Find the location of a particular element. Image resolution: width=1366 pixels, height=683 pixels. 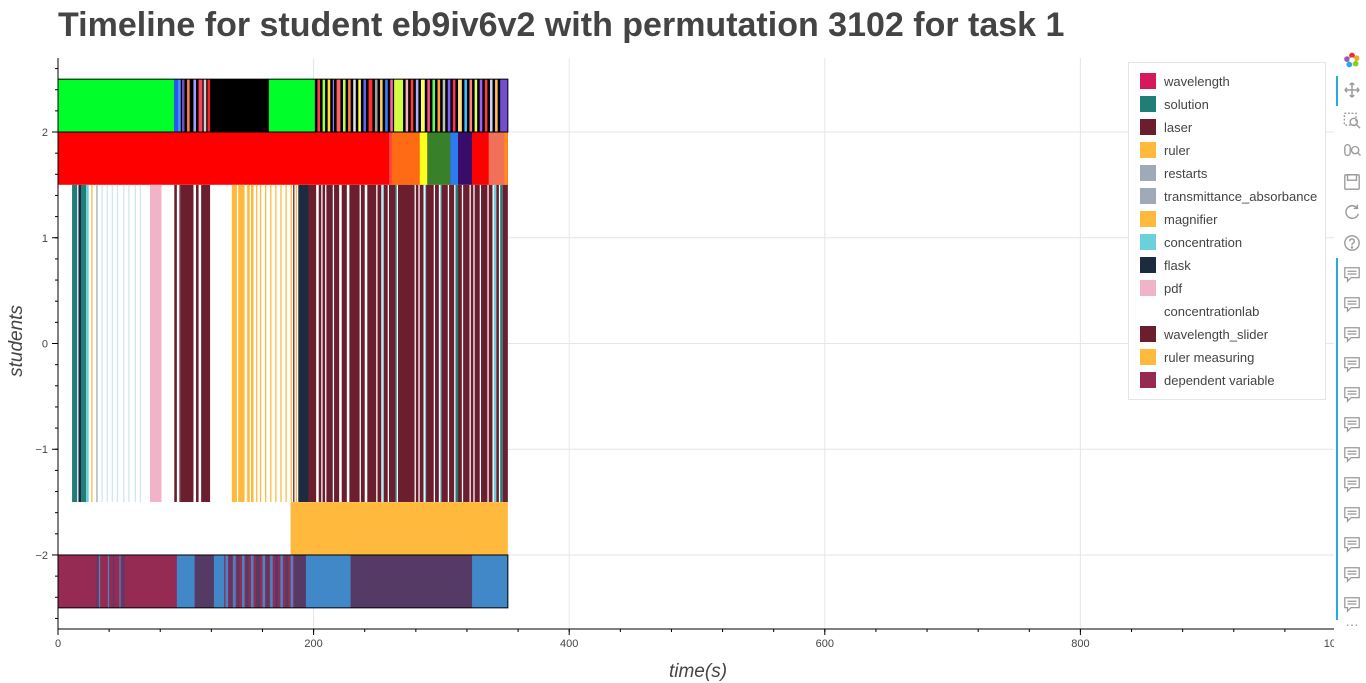

legend-item: dependent variable is located at coordinates (1207, 380).